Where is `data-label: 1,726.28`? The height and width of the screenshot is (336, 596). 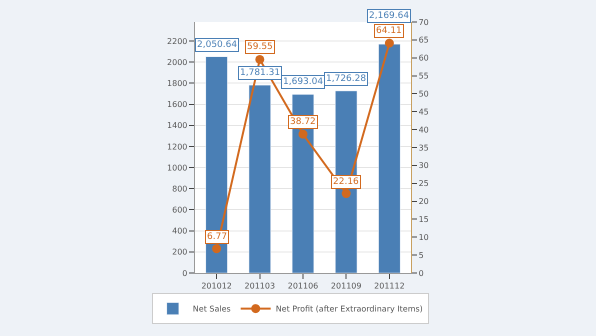 data-label: 1,726.28 is located at coordinates (346, 79).